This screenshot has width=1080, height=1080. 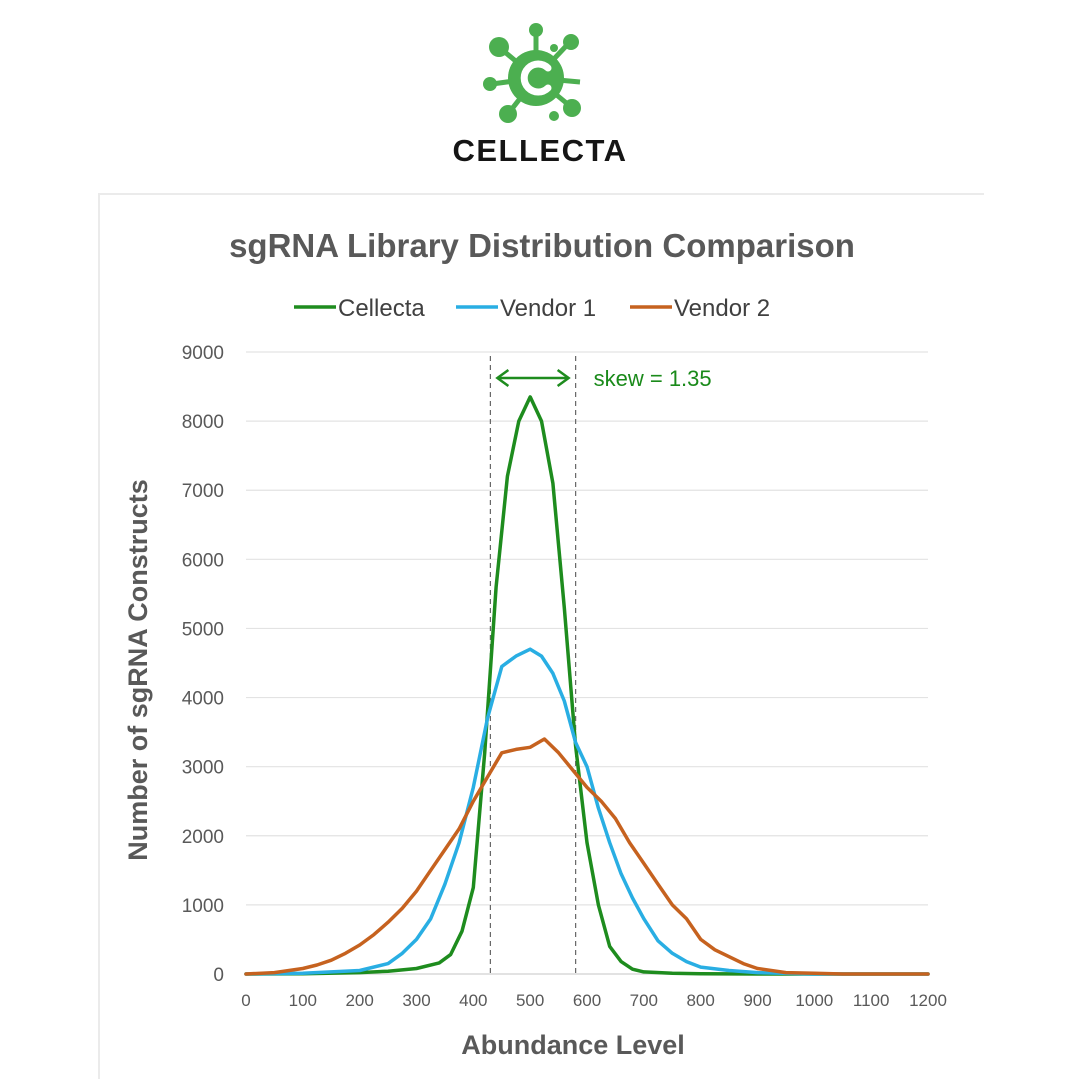 What do you see at coordinates (203, 906) in the screenshot?
I see `y-tick-label: 1000` at bounding box center [203, 906].